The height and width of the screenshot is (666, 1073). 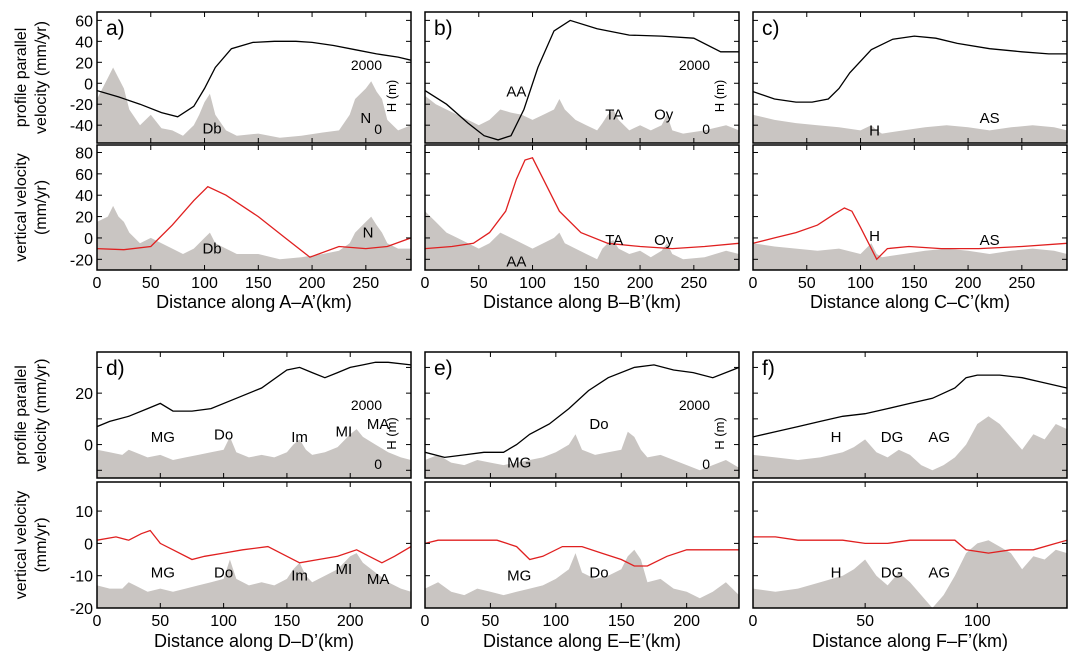 I want to click on x-axis-label: Distance along E–E’(km), so click(x=582, y=641).